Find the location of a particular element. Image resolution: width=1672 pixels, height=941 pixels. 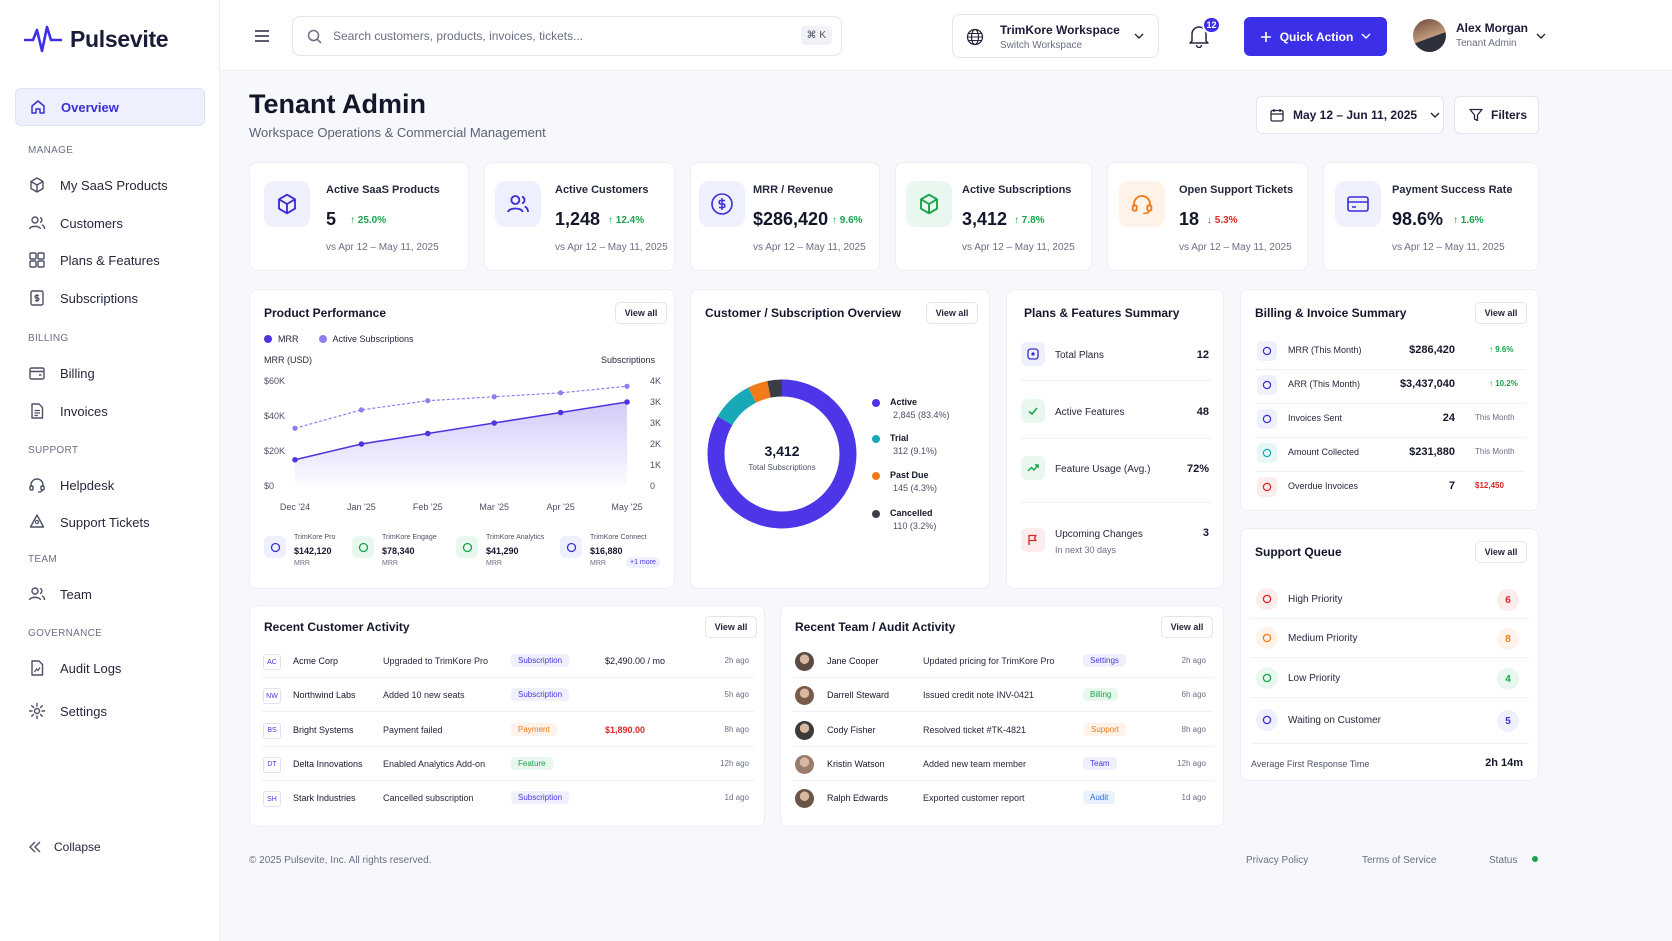

queue-row-label: Low Priority is located at coordinates (1314, 678).